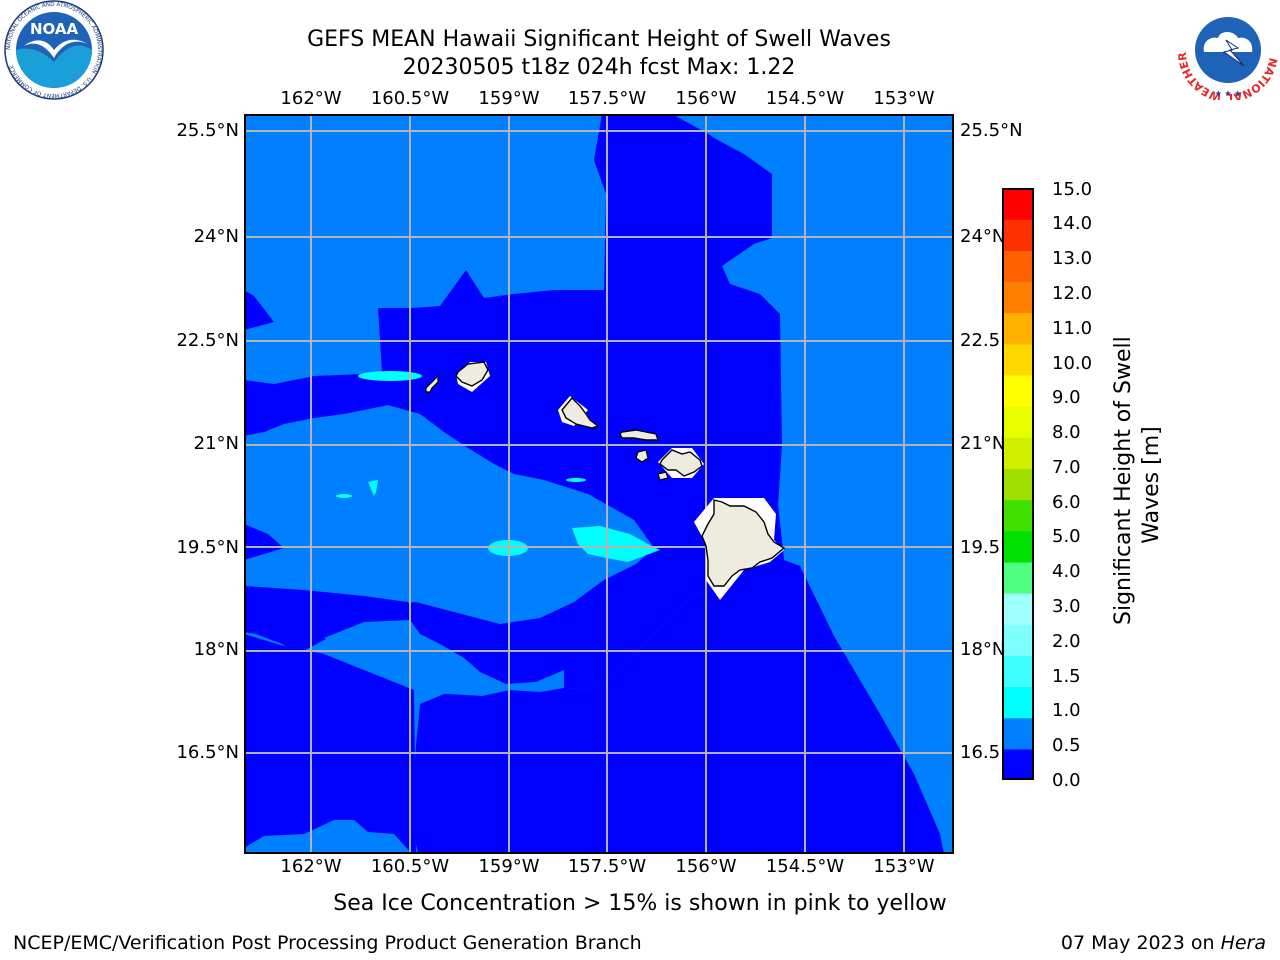 Image resolution: width=1280 pixels, height=960 pixels. Describe the element at coordinates (509, 98) in the screenshot. I see `lon-label-top-159w: 159°W` at that location.